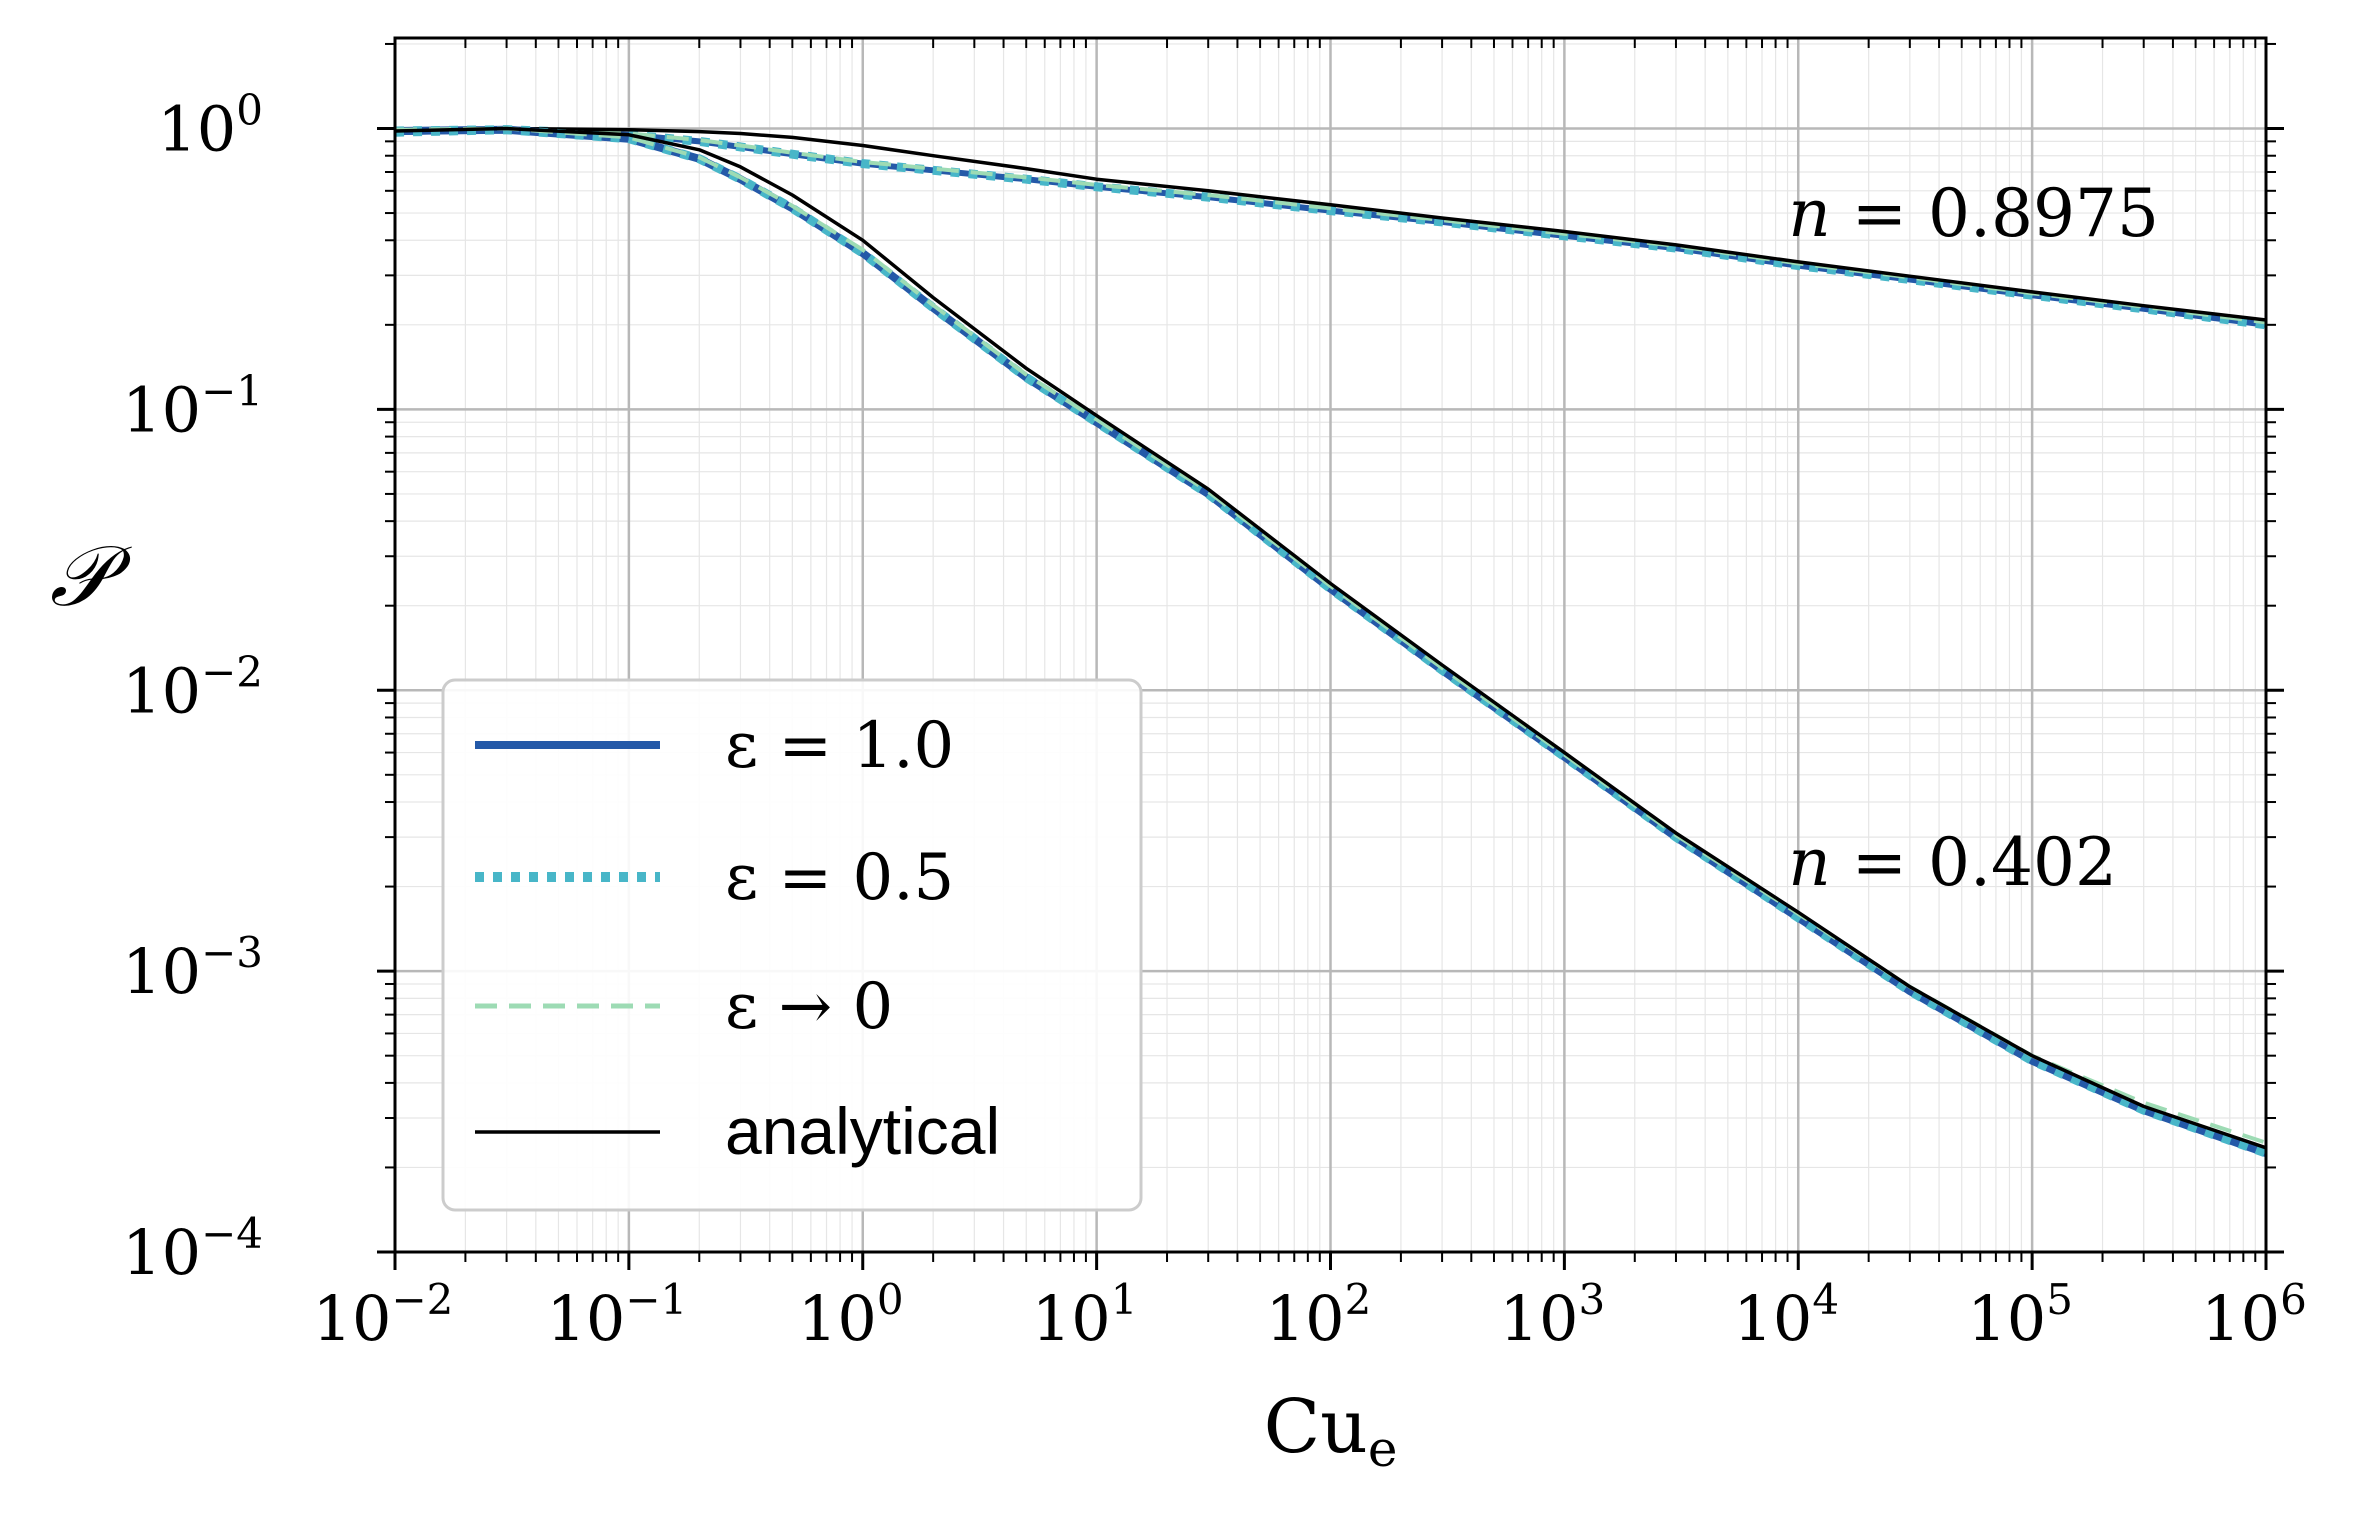 This screenshot has height=1533, width=2353. I want to click on legend-box, so click(792, 945).